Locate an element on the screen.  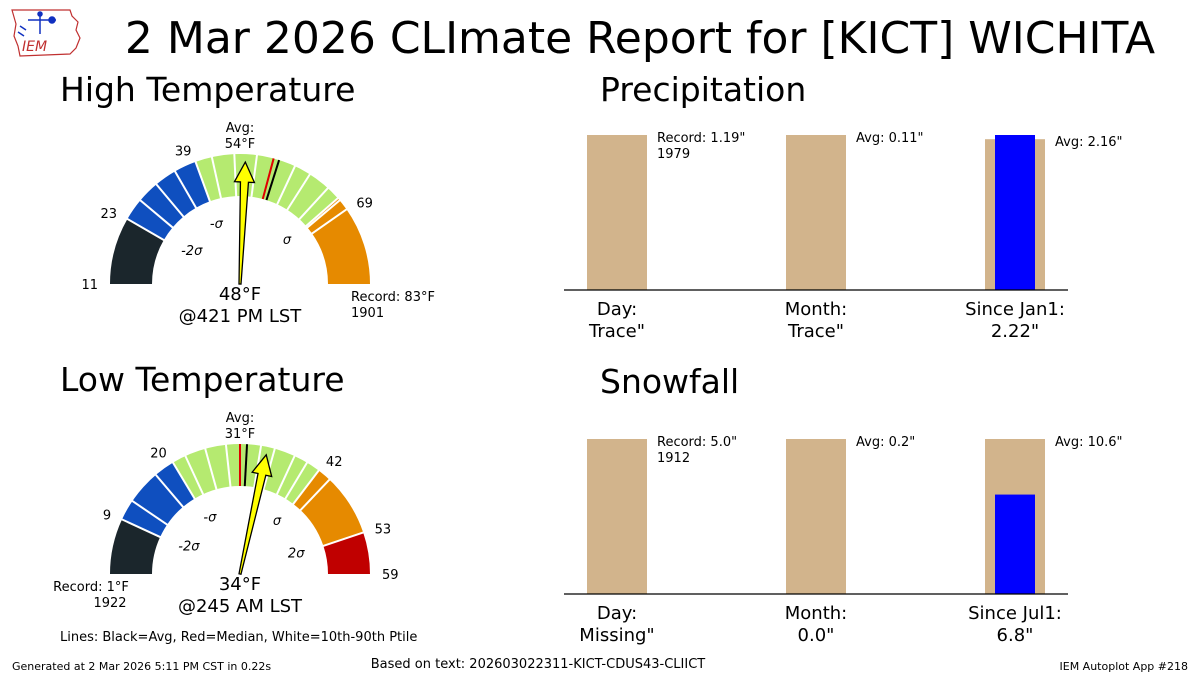
bar-chart-title: Precipitation is located at coordinates (703, 89).